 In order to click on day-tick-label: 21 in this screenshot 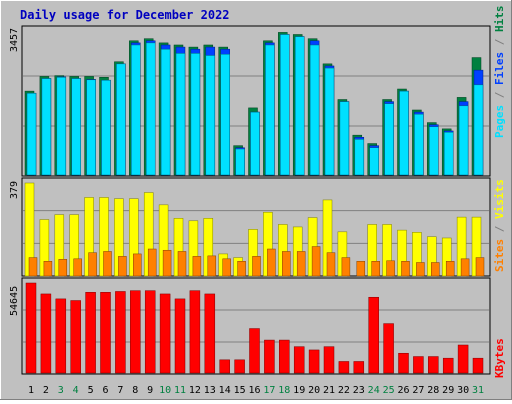, I will do `click(329, 390)`.